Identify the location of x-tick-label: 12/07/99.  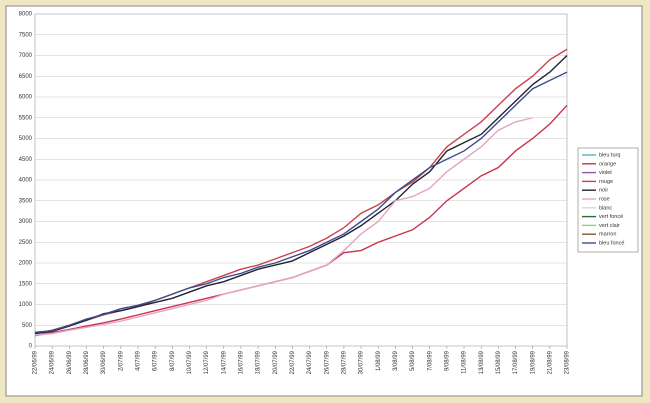
(207, 362).